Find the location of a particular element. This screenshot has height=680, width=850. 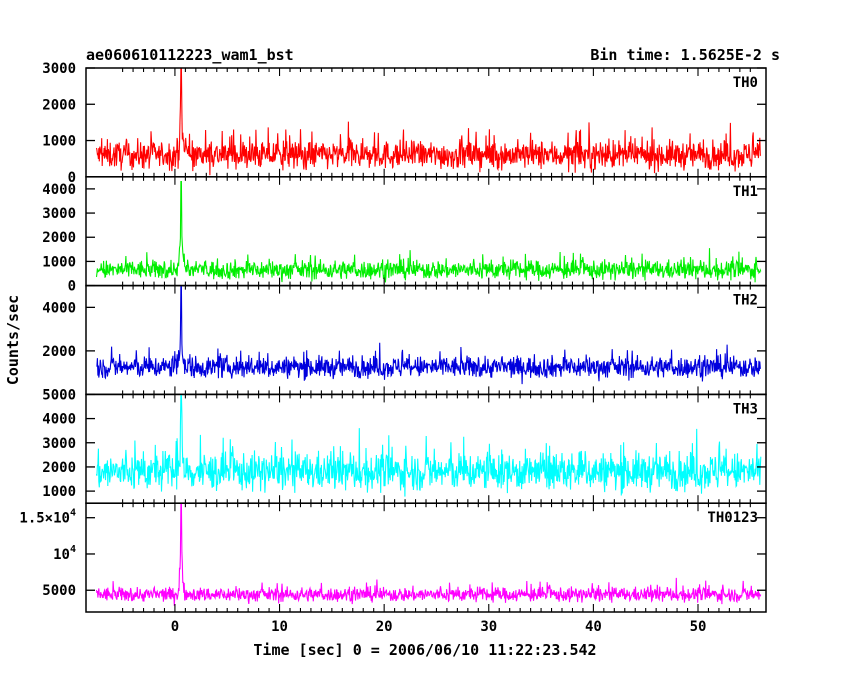

series-line-th0123 is located at coordinates (428, 554).